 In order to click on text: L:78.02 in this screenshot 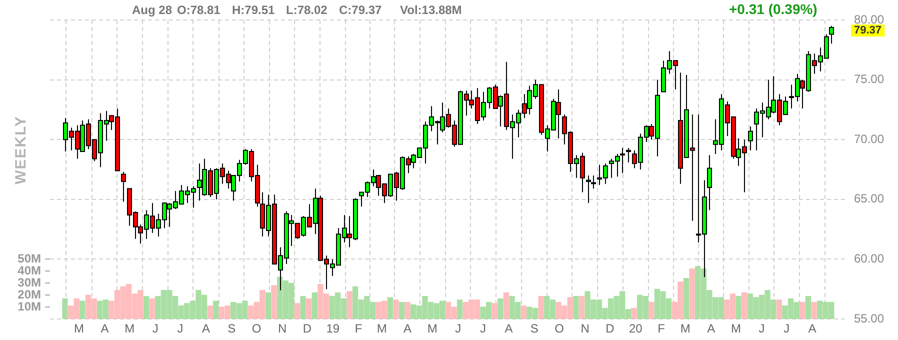, I will do `click(307, 10)`.